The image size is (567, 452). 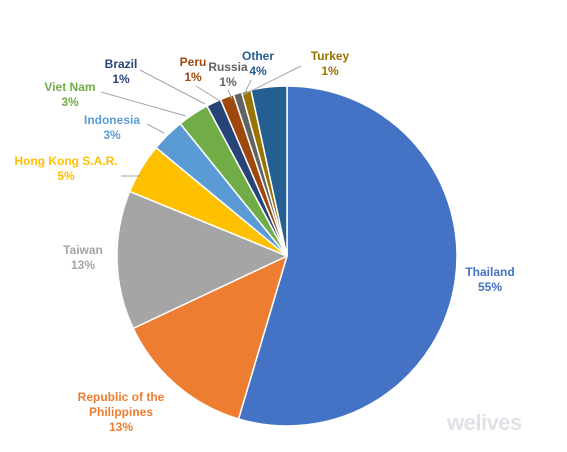 What do you see at coordinates (330, 71) in the screenshot?
I see `label-pct-turkey: 1%` at bounding box center [330, 71].